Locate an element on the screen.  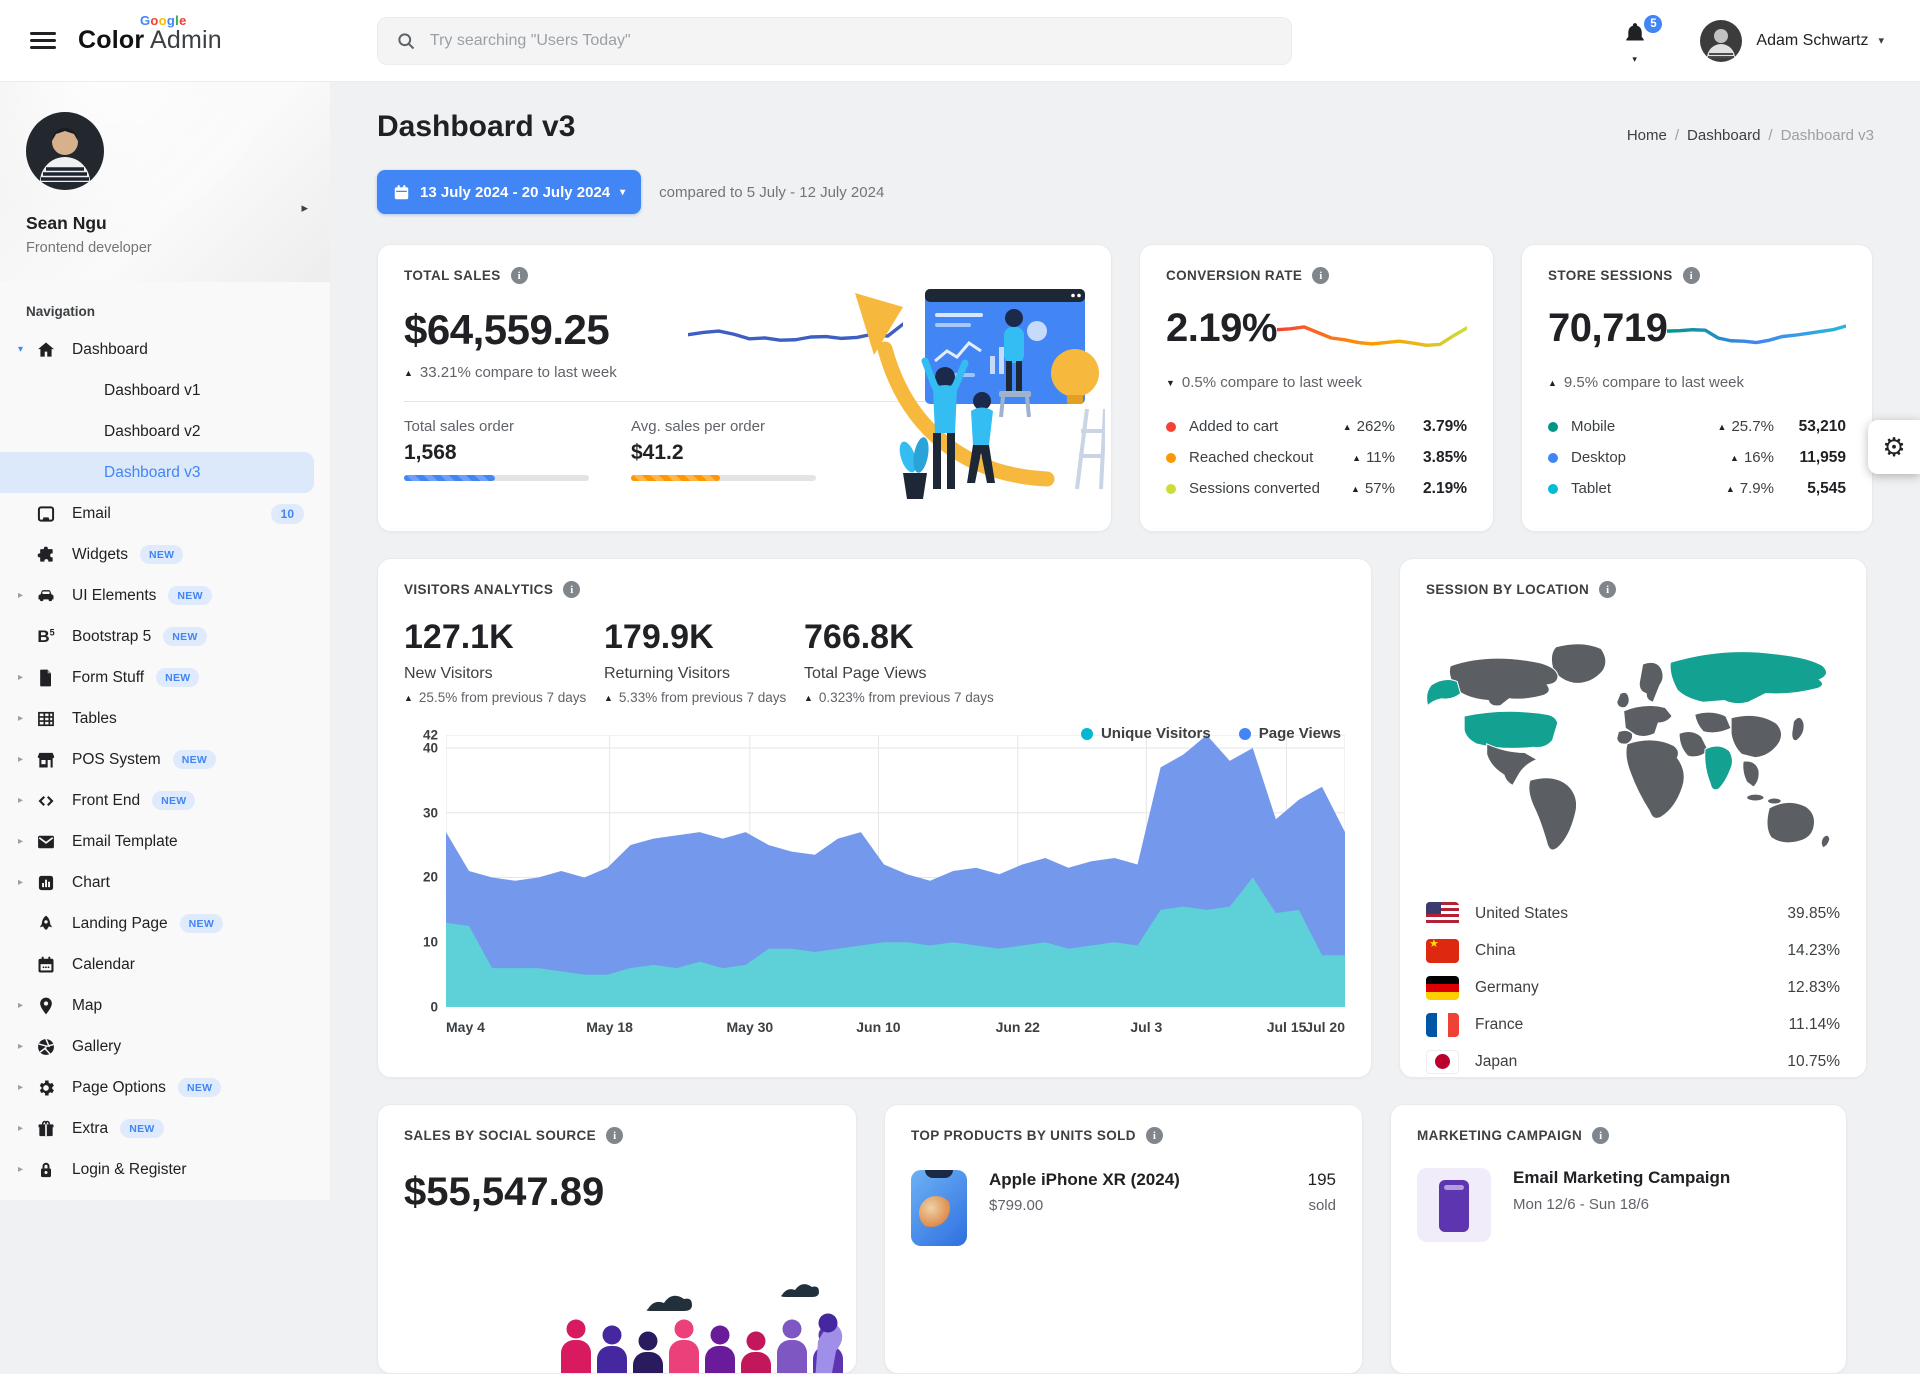
count-badge: 10 is located at coordinates (287, 513).